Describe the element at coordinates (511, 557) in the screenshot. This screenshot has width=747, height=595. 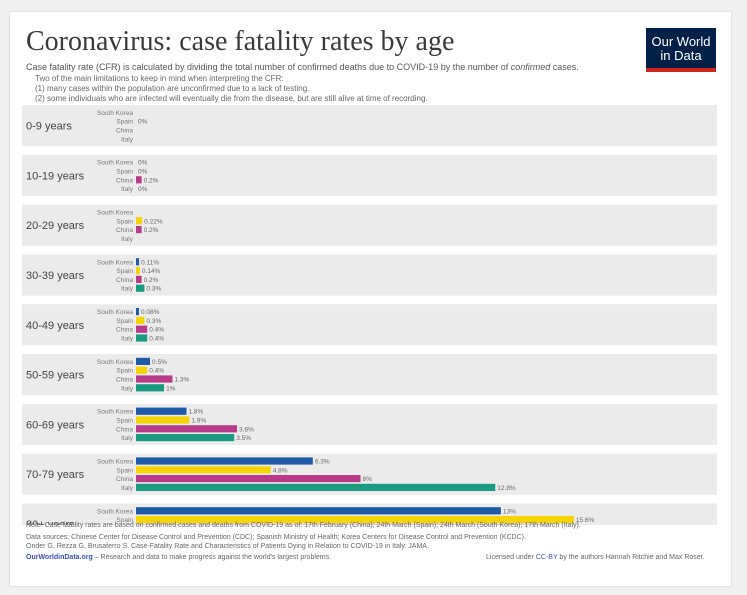
I see `license-pre: Licensed under` at that location.